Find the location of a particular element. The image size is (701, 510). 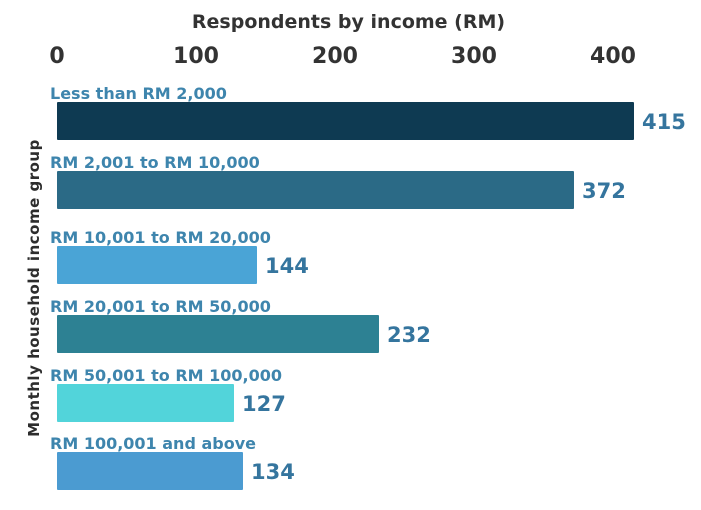

x-axis-tick: 200 is located at coordinates (335, 56).